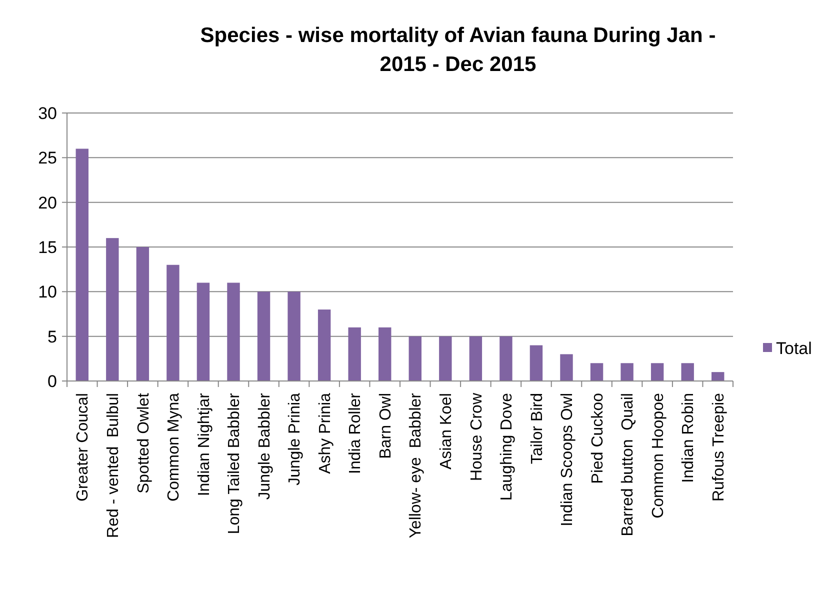 This screenshot has height=603, width=835. What do you see at coordinates (113, 465) in the screenshot?
I see `x-tick-label: Red - vented Bulbul` at bounding box center [113, 465].